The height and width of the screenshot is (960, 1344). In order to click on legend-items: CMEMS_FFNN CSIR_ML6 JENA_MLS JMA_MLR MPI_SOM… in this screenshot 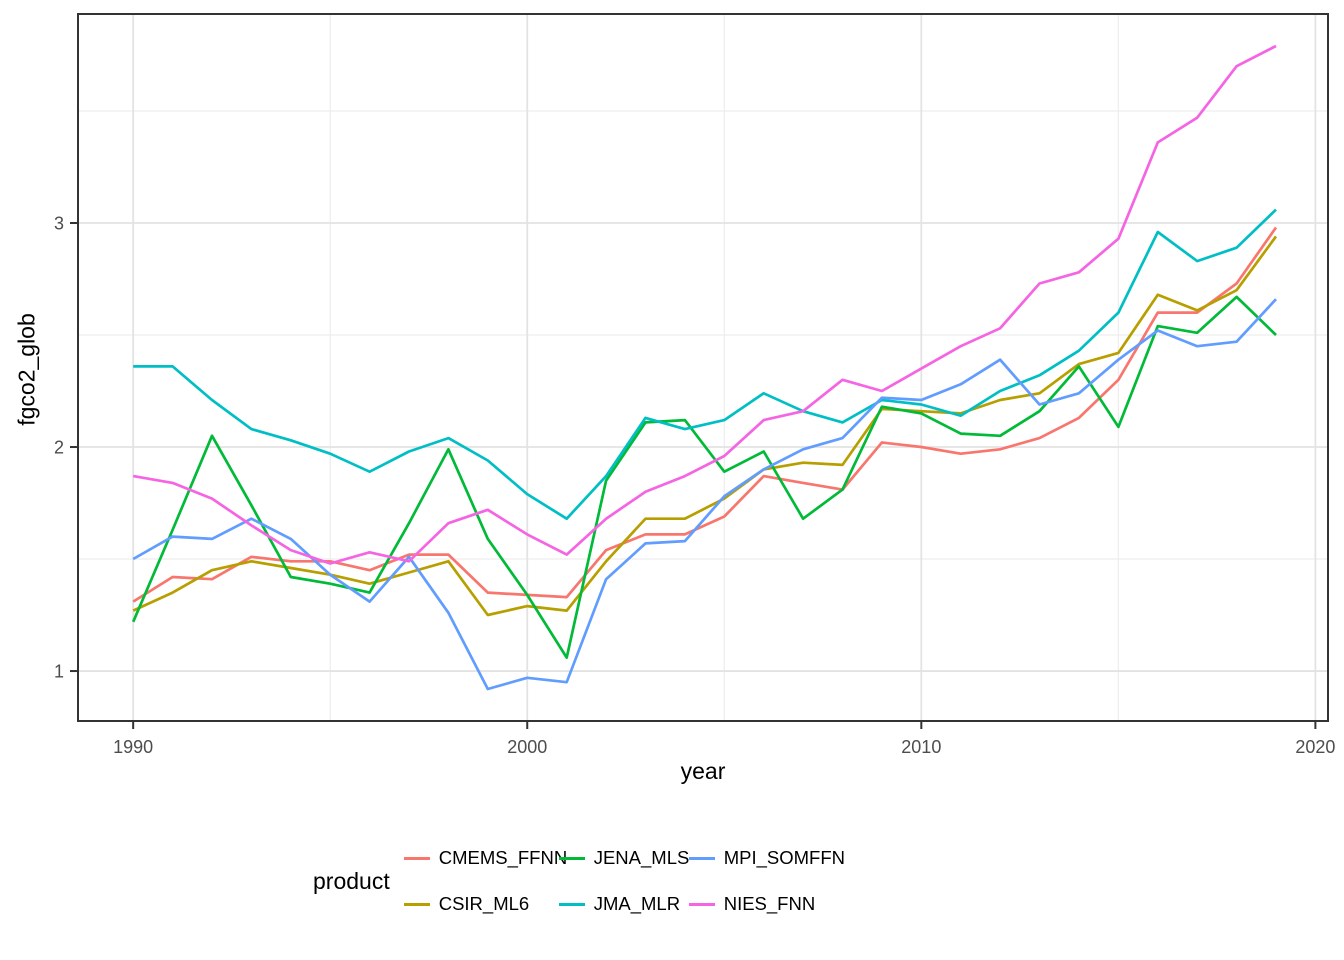, I will do `click(624, 881)`.